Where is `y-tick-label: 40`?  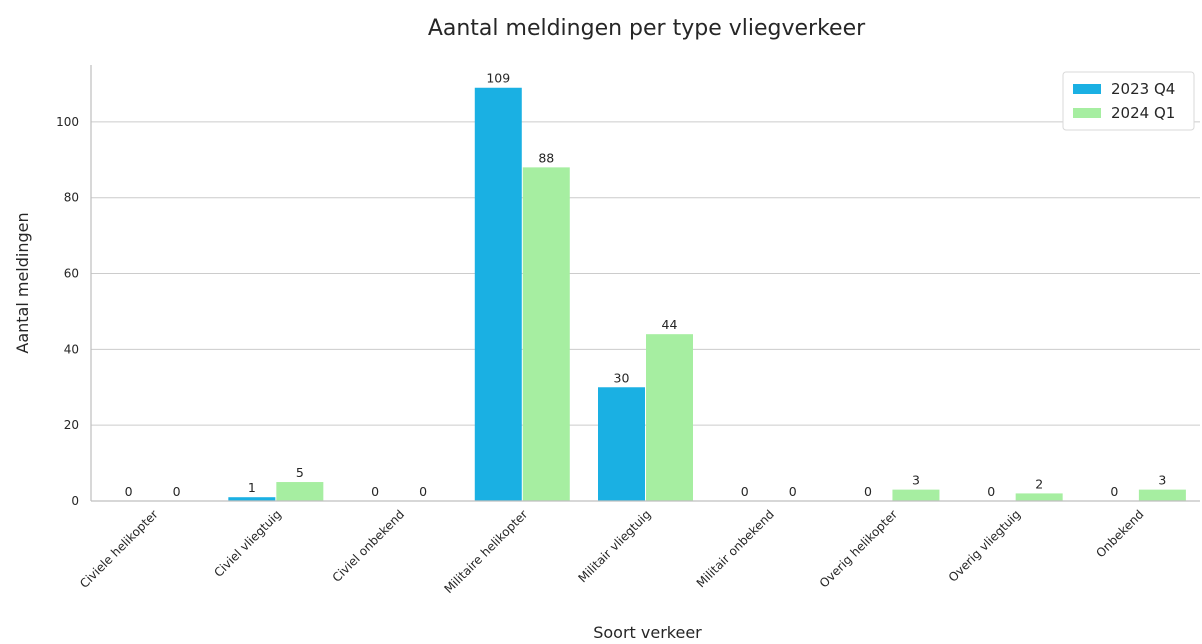
y-tick-label: 40 is located at coordinates (71, 349).